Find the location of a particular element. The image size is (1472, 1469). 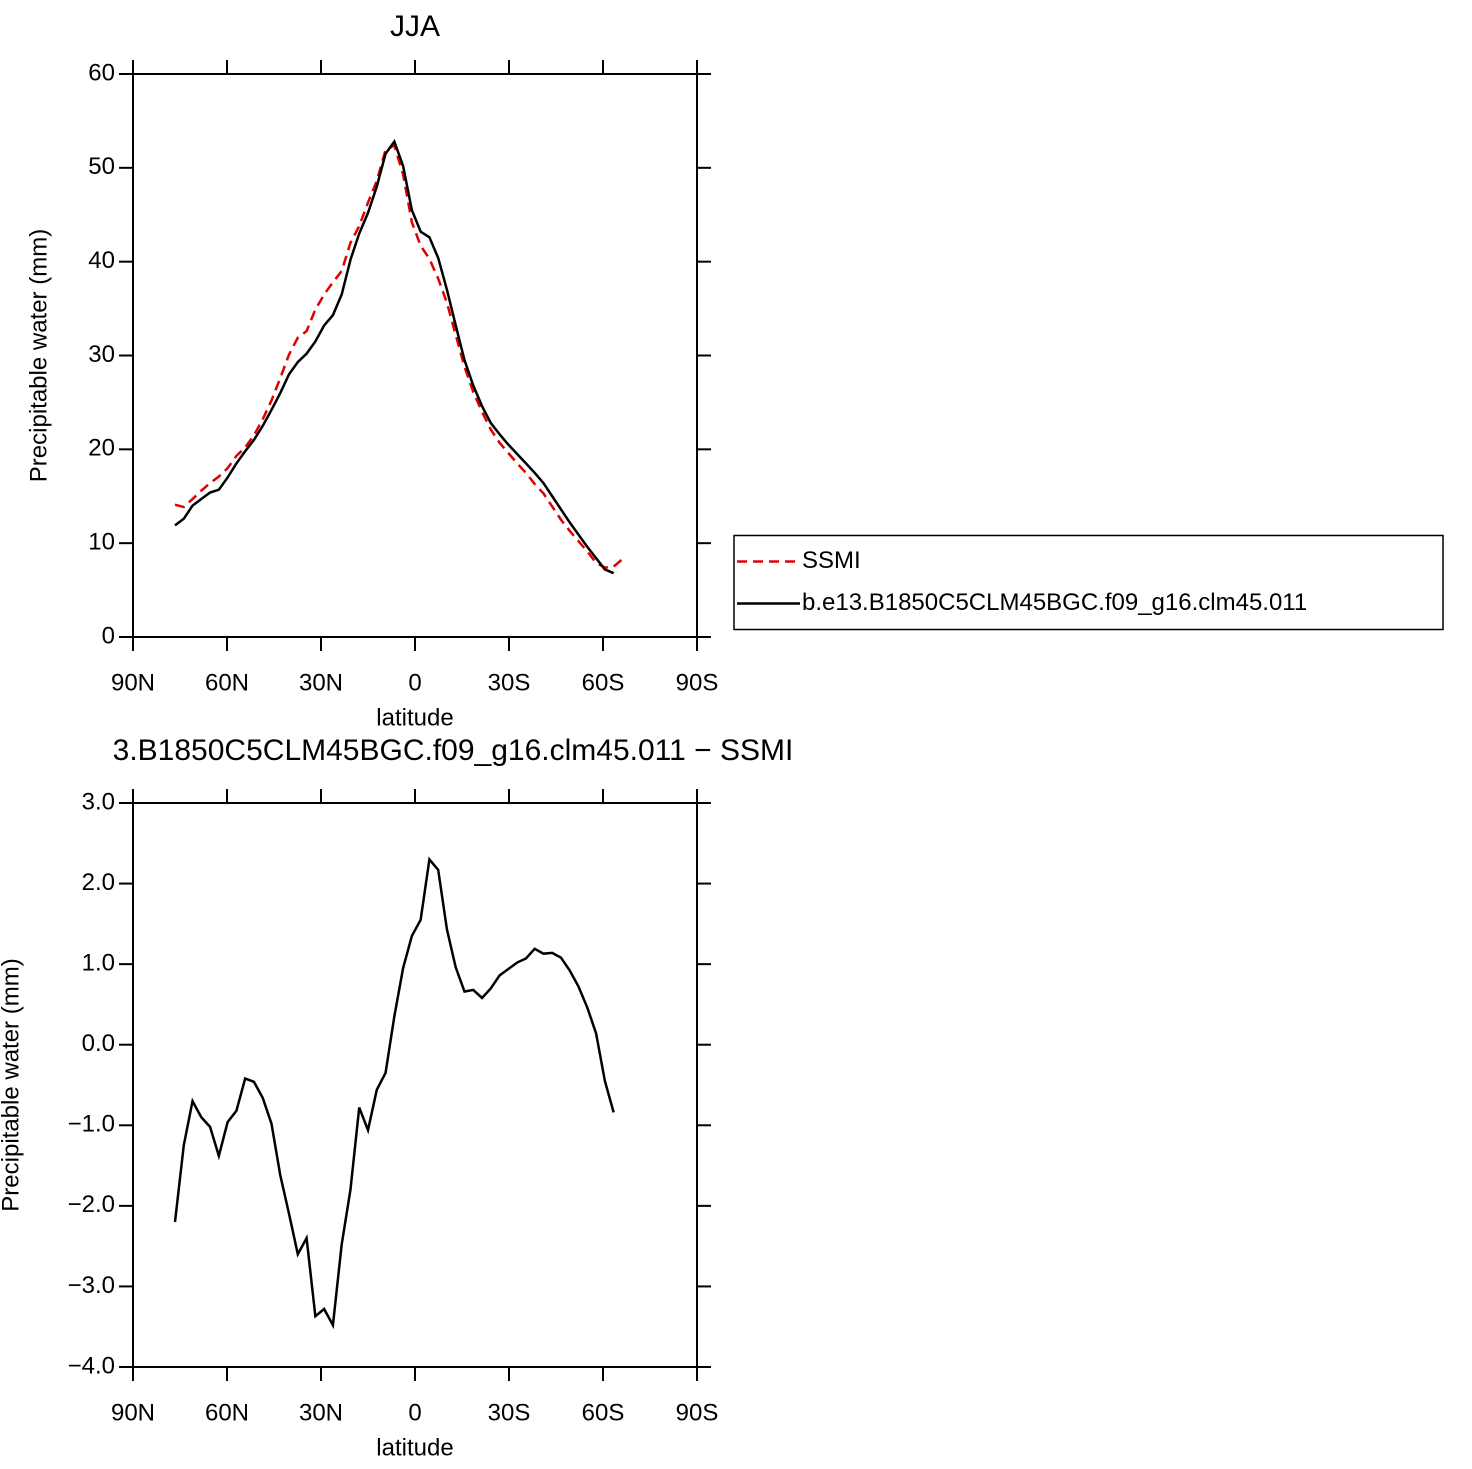

y-tick-label: 40 is located at coordinates (101, 260).